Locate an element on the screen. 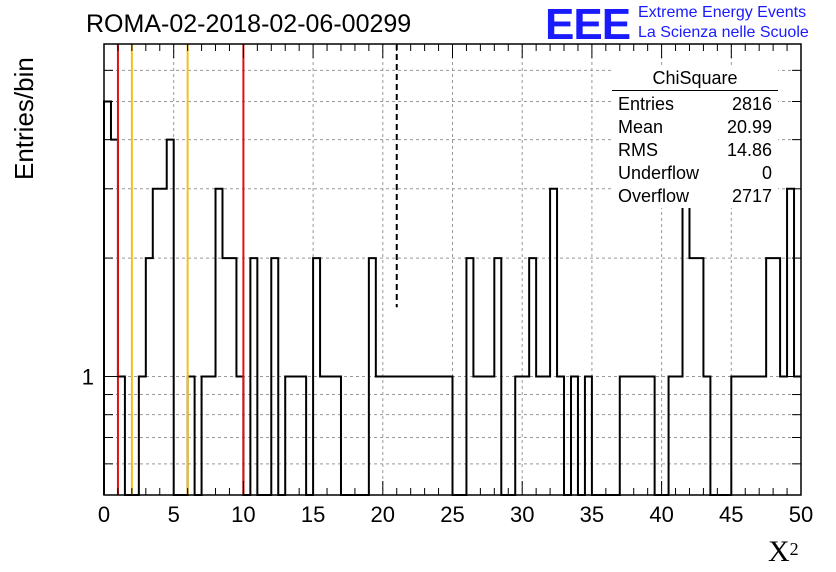 The width and height of the screenshot is (836, 572). eee-logo: EEE is located at coordinates (588, 24).